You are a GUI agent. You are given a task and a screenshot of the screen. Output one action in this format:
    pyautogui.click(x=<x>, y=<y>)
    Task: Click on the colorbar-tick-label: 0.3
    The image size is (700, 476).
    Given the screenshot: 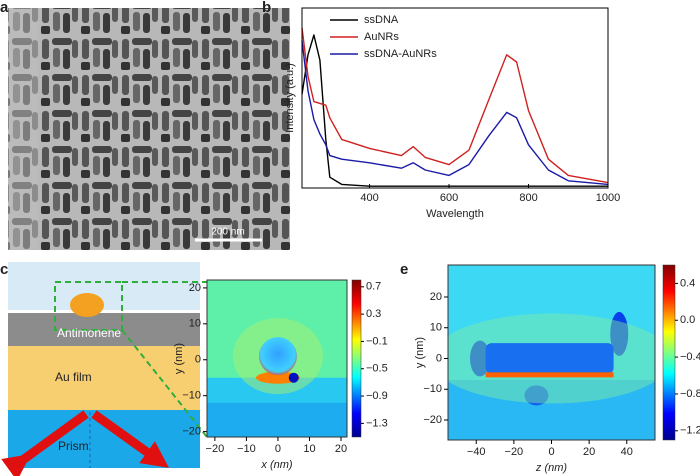 What is the action you would take?
    pyautogui.click(x=373, y=314)
    